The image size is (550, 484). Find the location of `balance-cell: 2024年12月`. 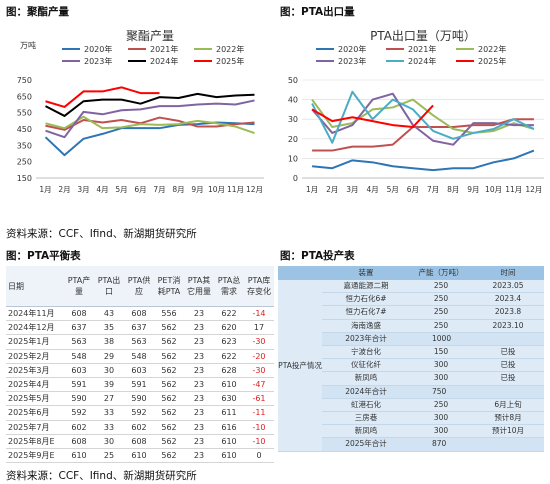

balance-cell: 2024年12月 is located at coordinates (35, 328).